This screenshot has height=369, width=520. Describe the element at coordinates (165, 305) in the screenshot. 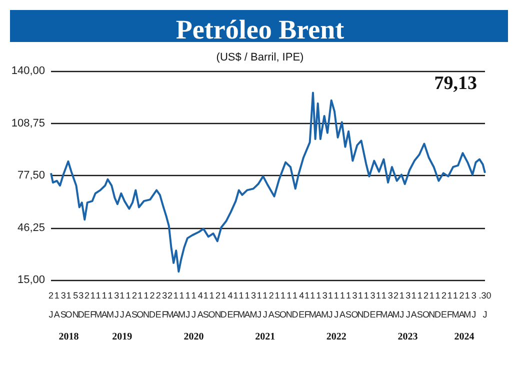

I see `x-tick-label: 3 F` at that location.